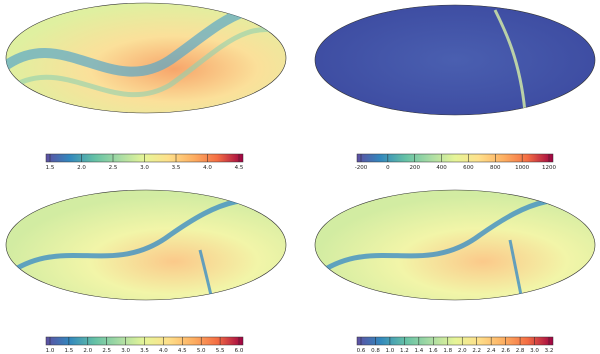 The width and height of the screenshot is (600, 354). What do you see at coordinates (549, 168) in the screenshot?
I see `colorbar-tick-label: 1200` at bounding box center [549, 168].